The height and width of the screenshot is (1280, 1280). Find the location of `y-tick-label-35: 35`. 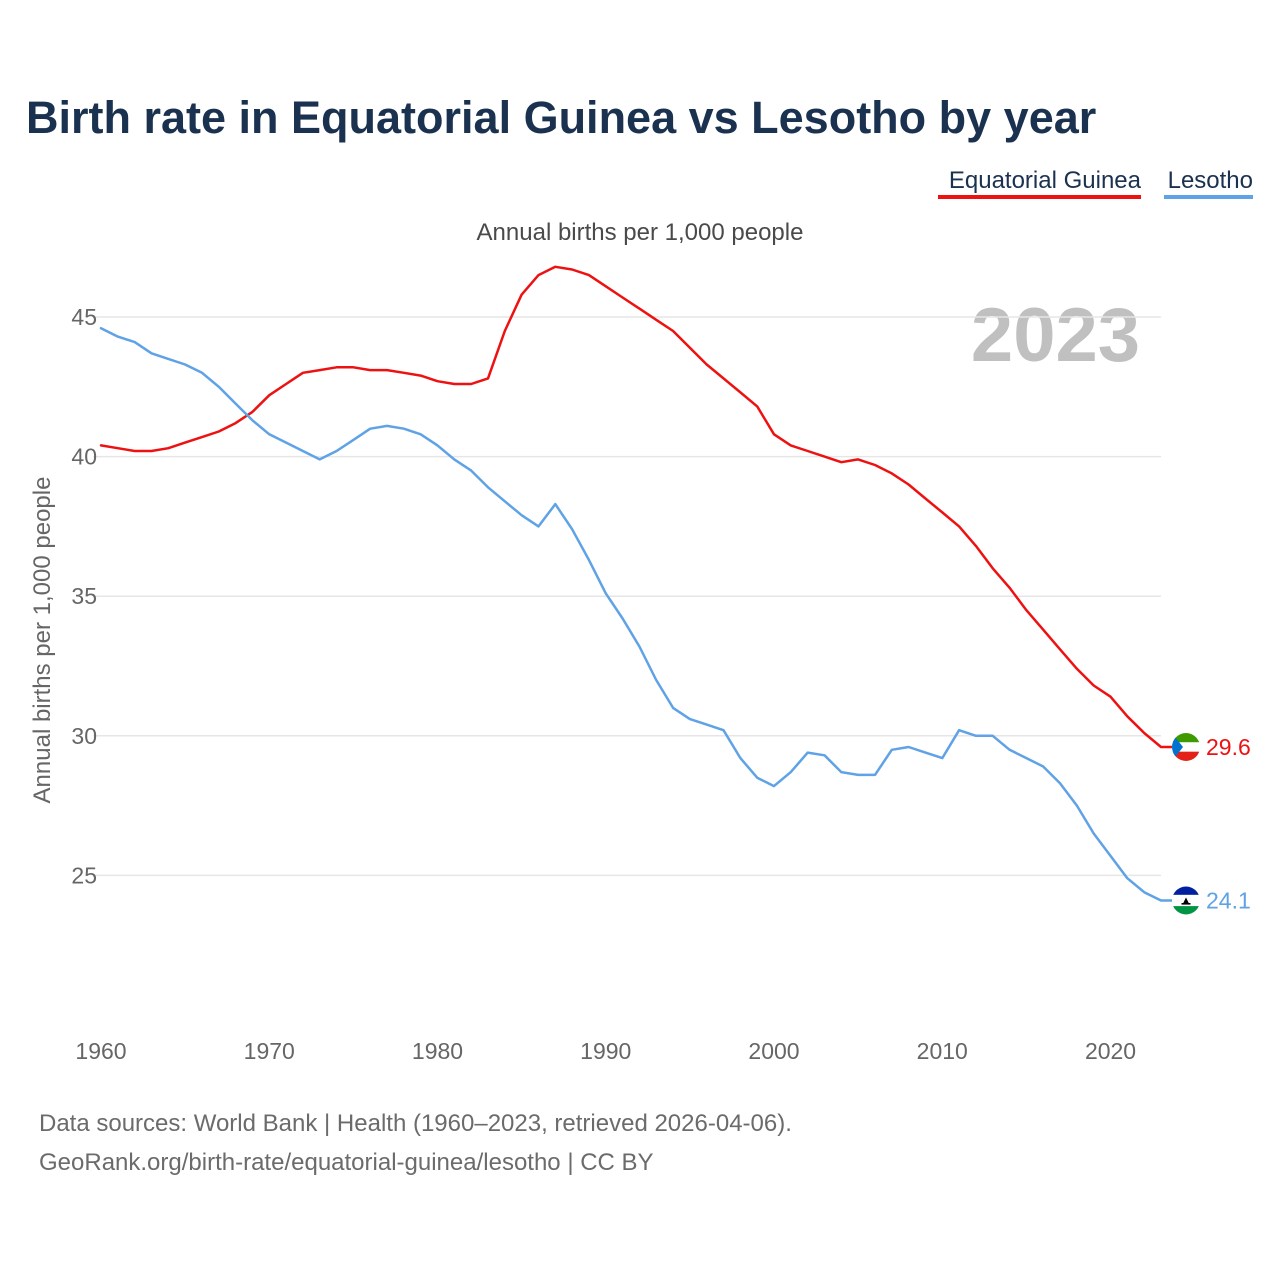

y-tick-label-35: 35 is located at coordinates (84, 596).